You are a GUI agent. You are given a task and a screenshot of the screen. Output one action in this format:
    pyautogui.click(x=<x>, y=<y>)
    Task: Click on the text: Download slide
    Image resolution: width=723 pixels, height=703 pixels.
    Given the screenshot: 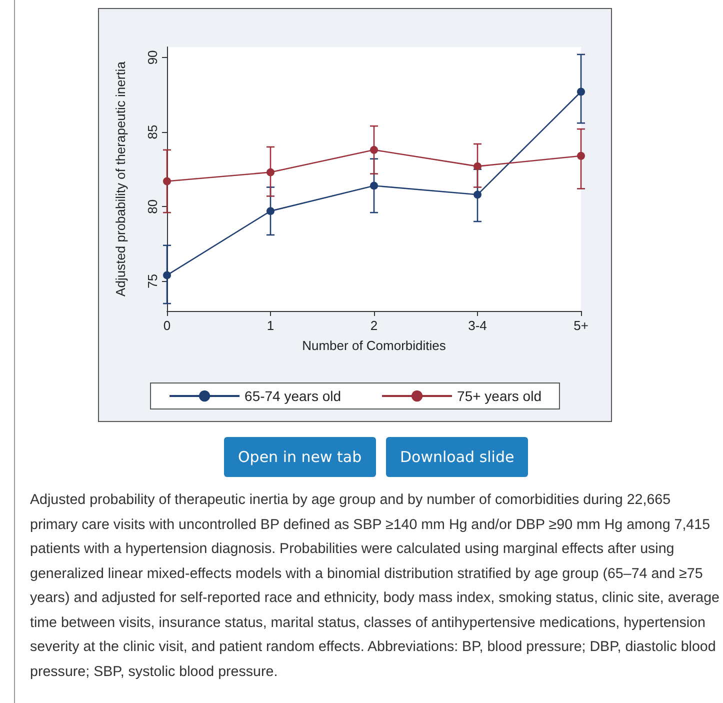 What is the action you would take?
    pyautogui.click(x=457, y=457)
    